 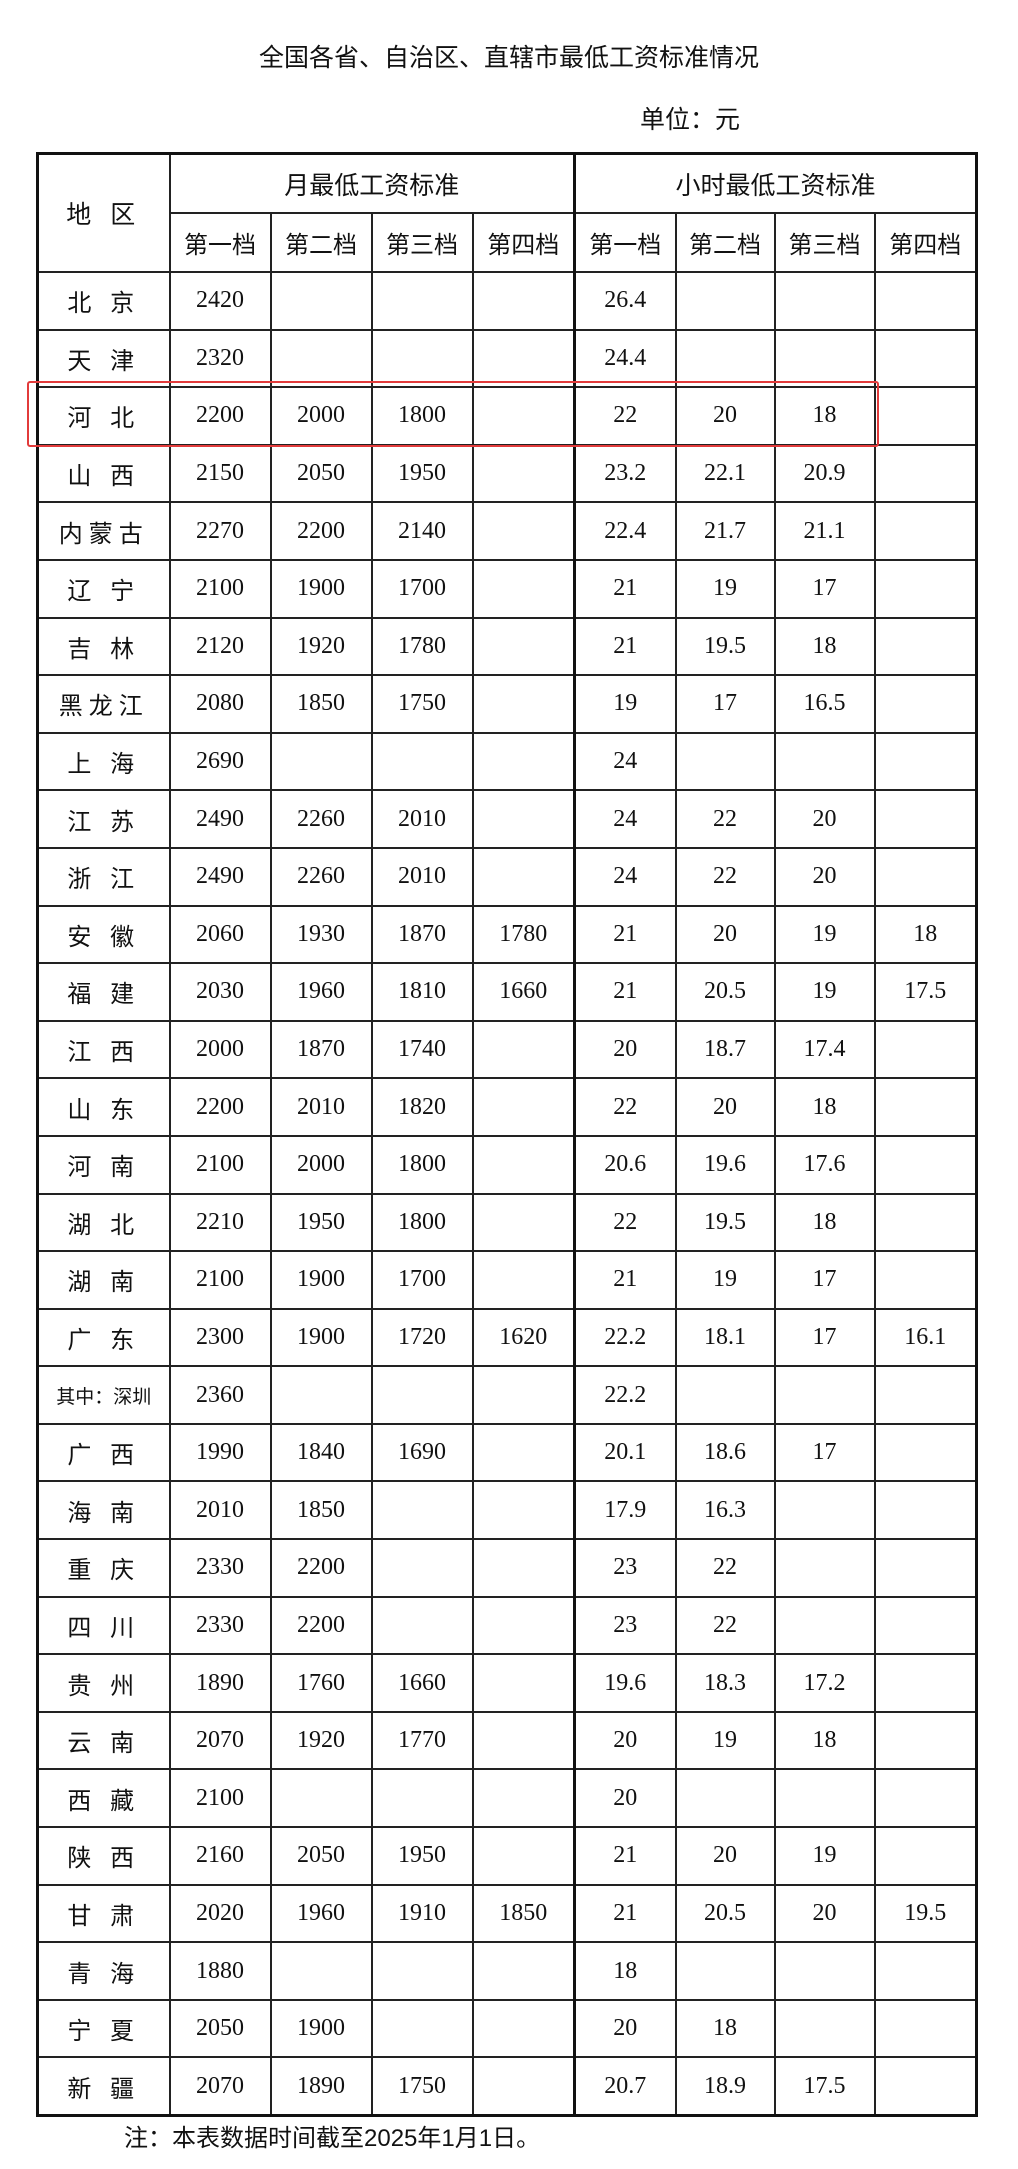 What do you see at coordinates (220, 531) in the screenshot?
I see `monthly-tier-1-cell: 2270` at bounding box center [220, 531].